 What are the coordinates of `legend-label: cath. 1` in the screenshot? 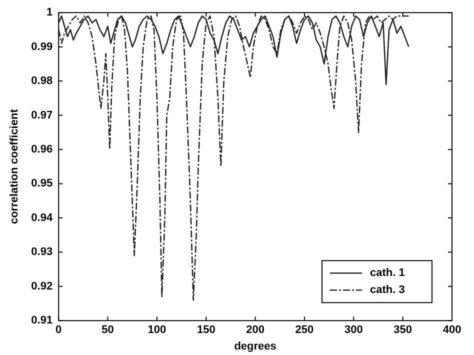 It's located at (387, 273).